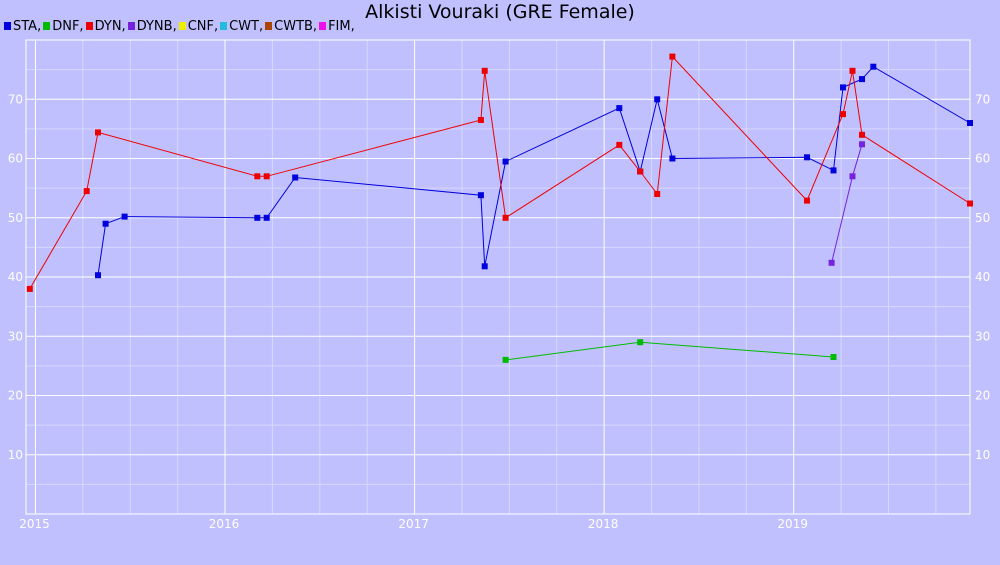  I want to click on legend-label: CWT,, so click(246, 26).